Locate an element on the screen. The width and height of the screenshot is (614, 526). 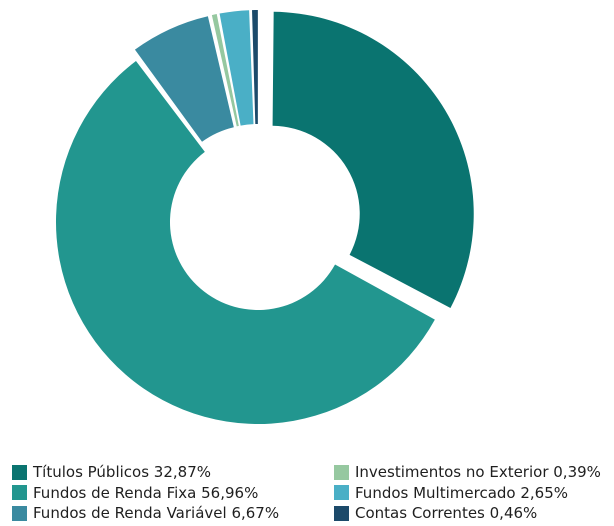
legend-label: Fundos Multimercado 2,65% is located at coordinates (462, 492).